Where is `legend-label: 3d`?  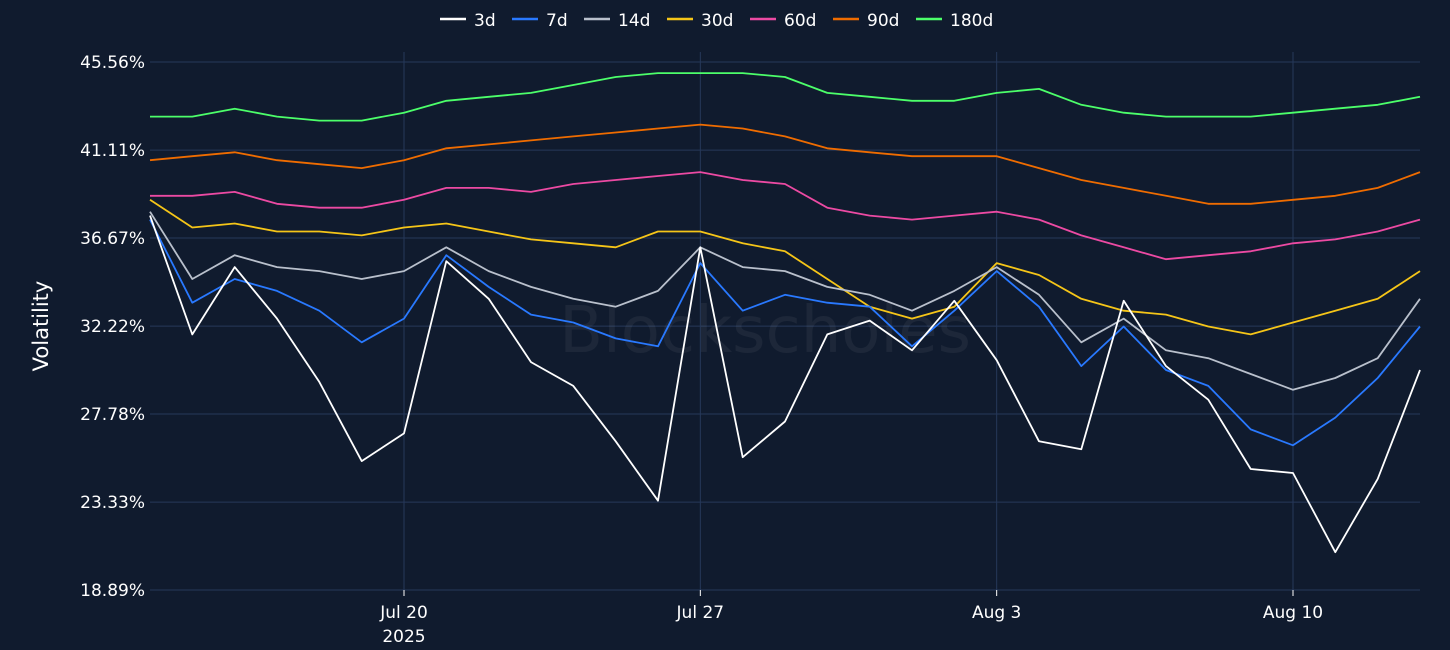
legend-label: 3d is located at coordinates (485, 21).